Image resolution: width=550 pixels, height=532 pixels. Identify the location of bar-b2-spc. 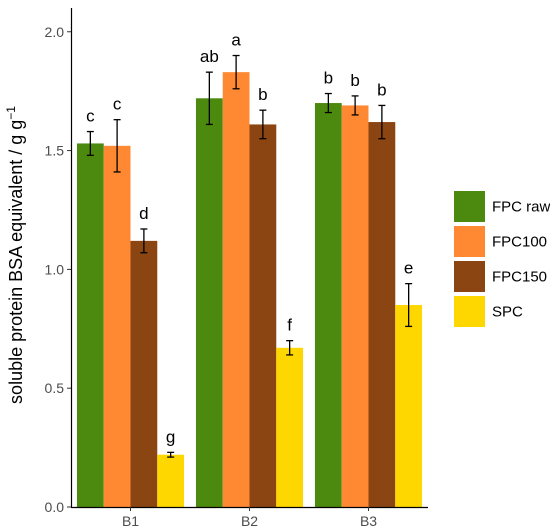
(290, 427).